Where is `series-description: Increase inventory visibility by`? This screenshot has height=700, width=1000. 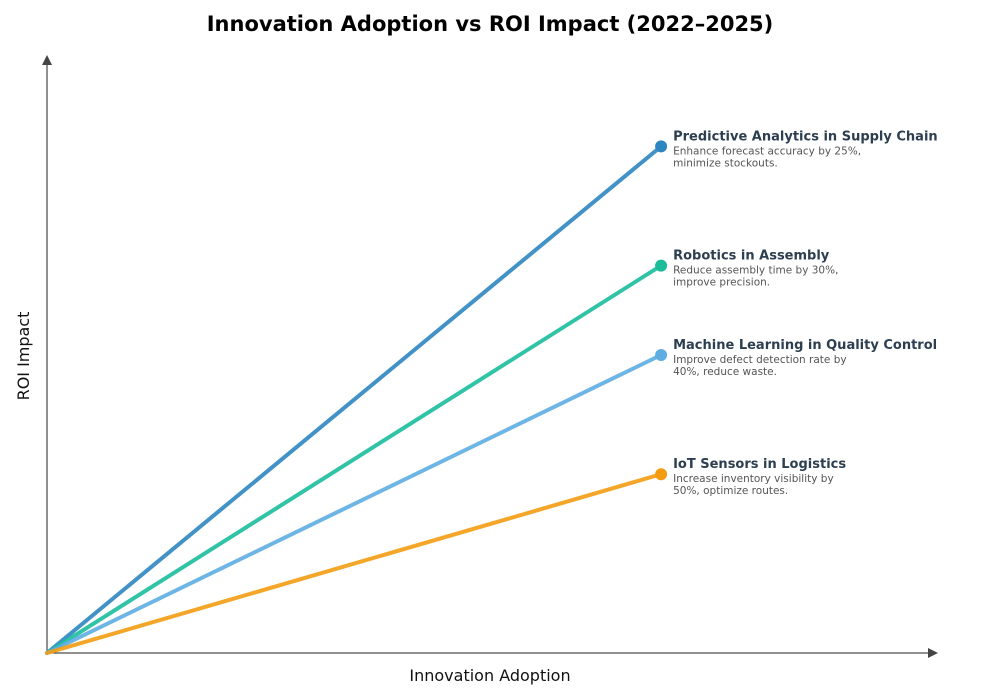
series-description: Increase inventory visibility by is located at coordinates (753, 479).